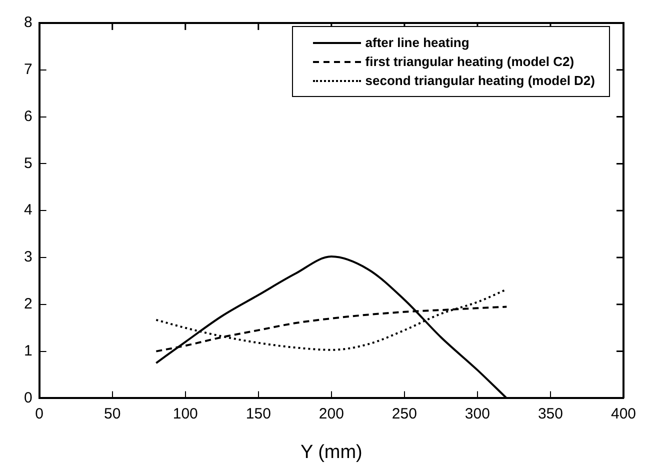  What do you see at coordinates (28, 397) in the screenshot?
I see `y-tick-label: 0` at bounding box center [28, 397].